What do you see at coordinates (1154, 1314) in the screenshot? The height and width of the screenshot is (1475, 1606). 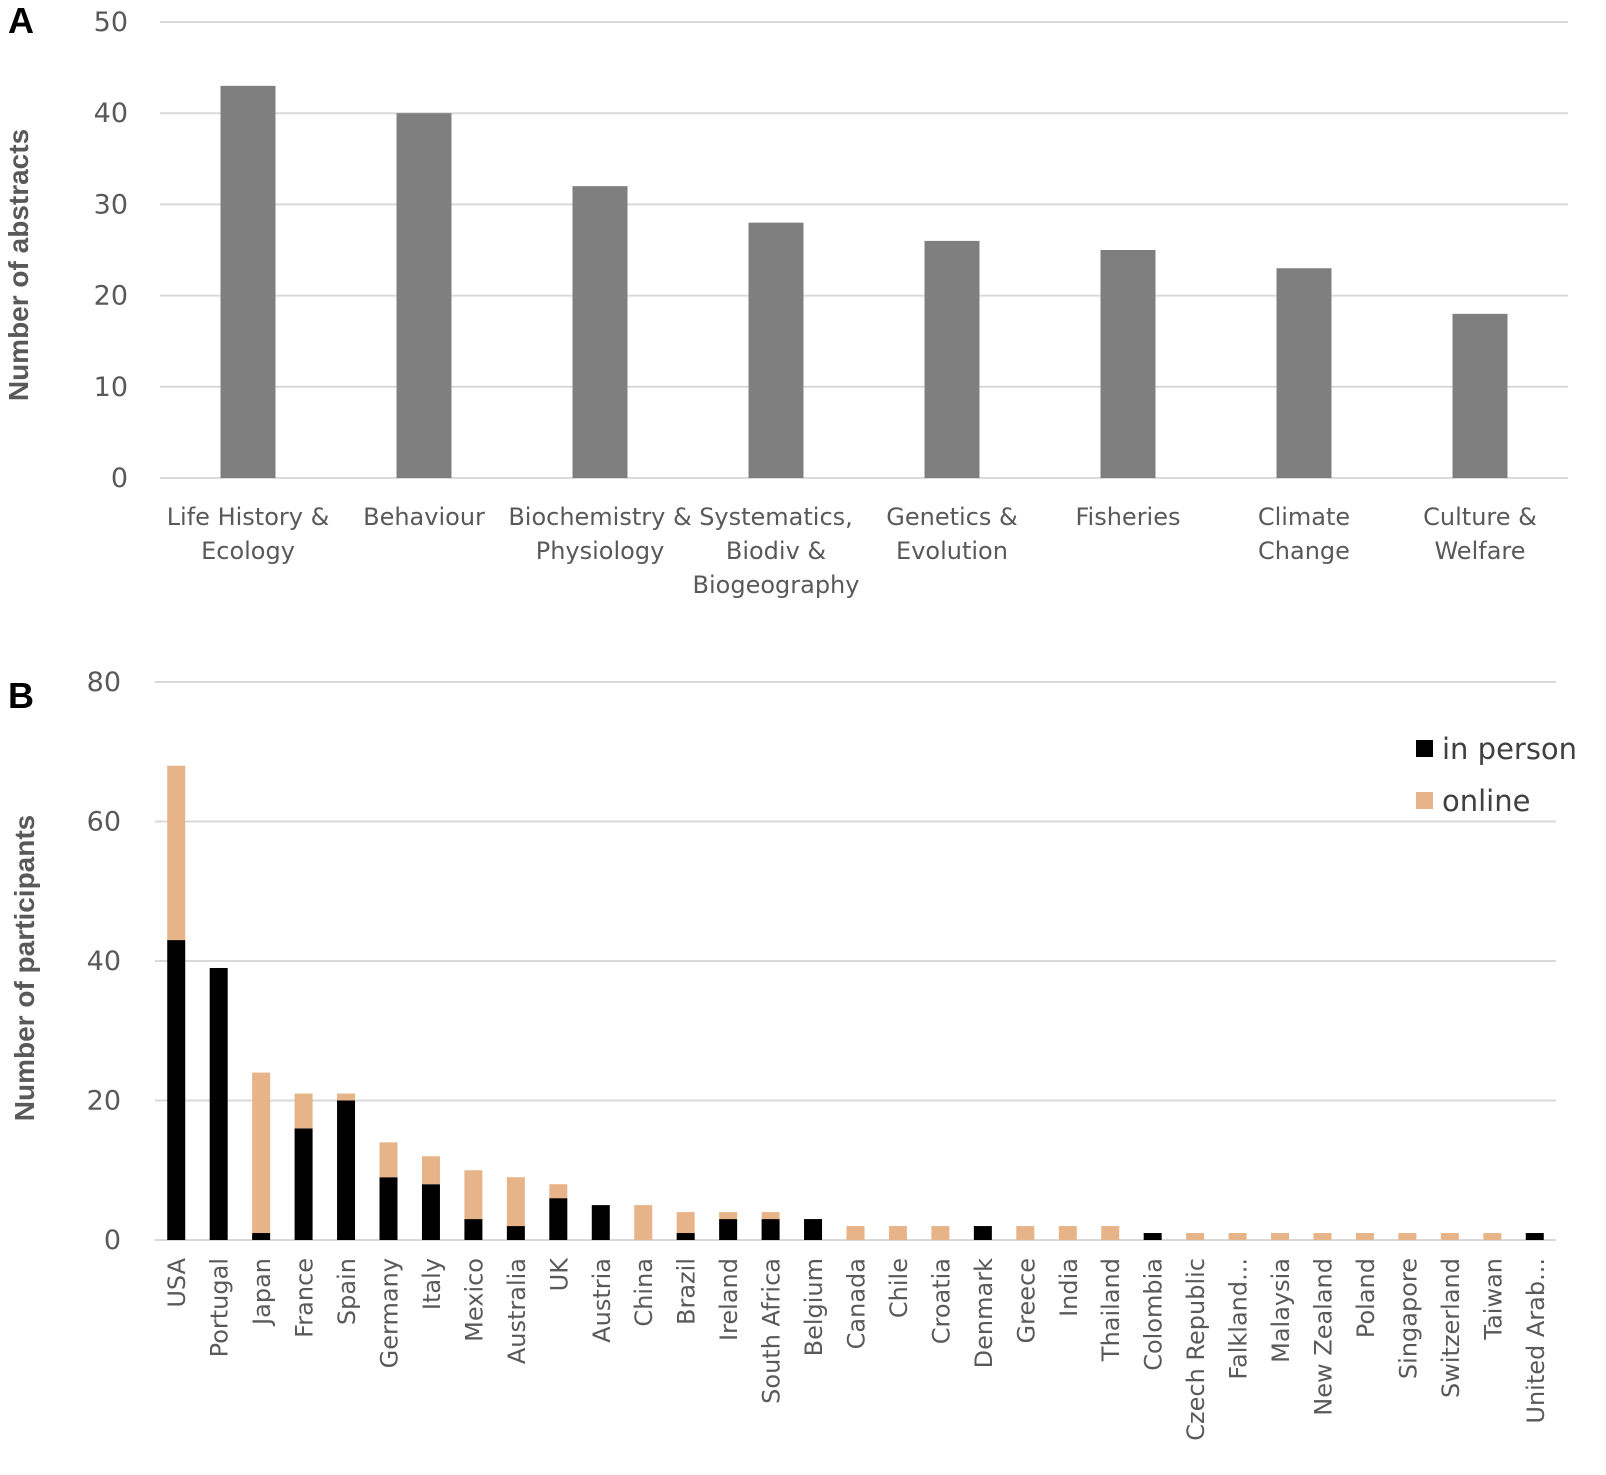 I see `x-label-colombia: Colombia` at bounding box center [1154, 1314].